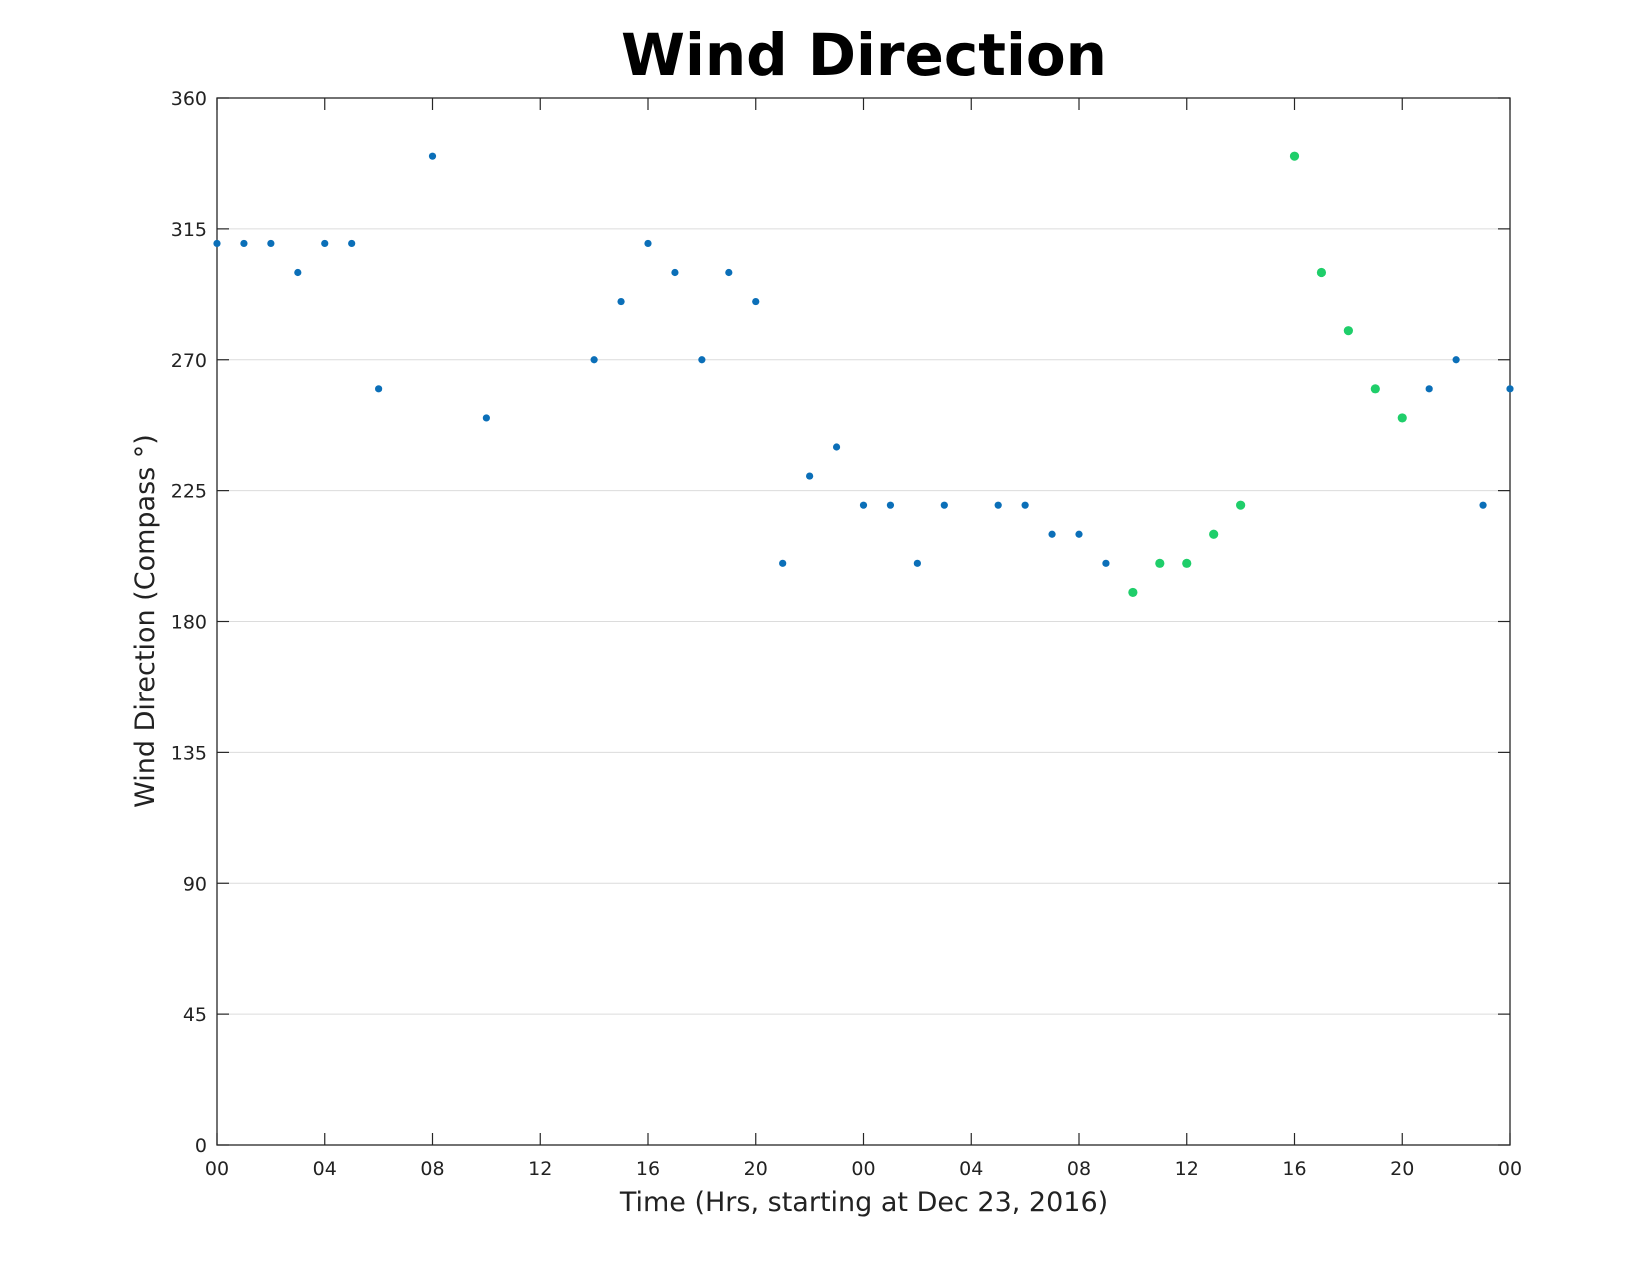 The width and height of the screenshot is (1650, 1280). Describe the element at coordinates (189, 99) in the screenshot. I see `y-tick-label: 360` at that location.